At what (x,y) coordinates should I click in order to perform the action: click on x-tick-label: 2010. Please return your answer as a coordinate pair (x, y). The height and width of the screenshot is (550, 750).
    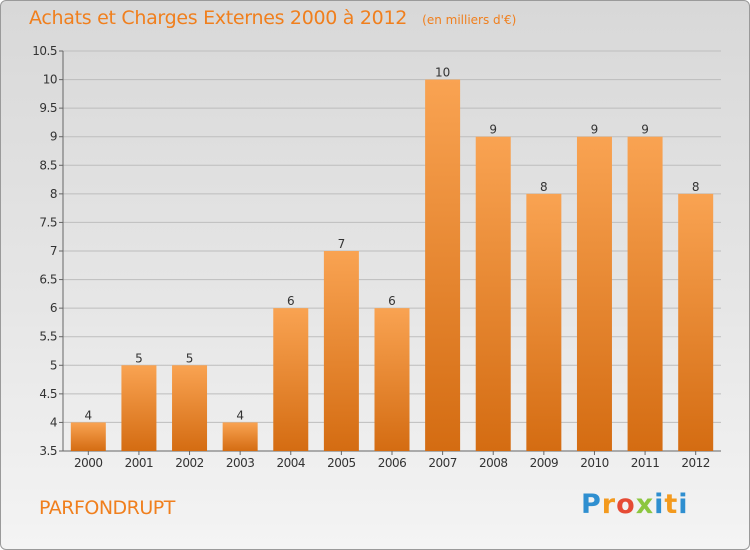
    Looking at the image, I should click on (594, 463).